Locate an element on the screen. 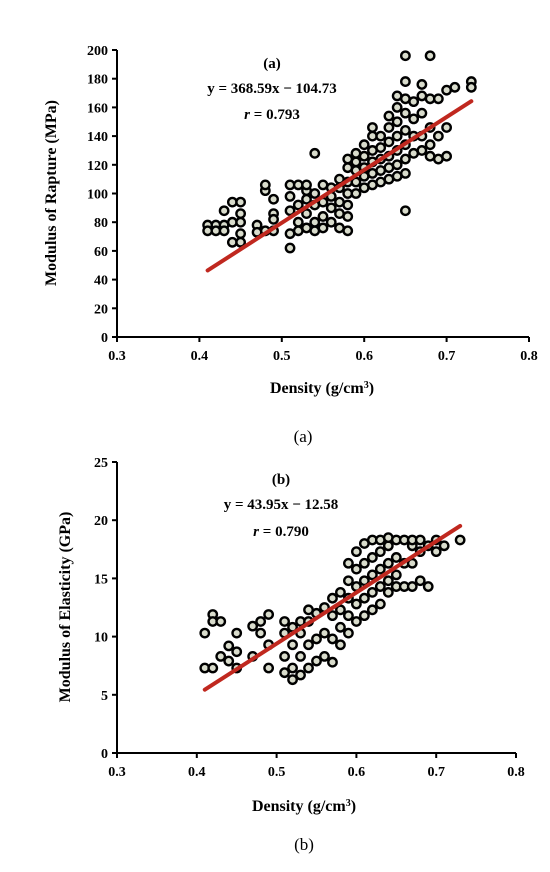 The image size is (550, 872). x-tick-label: 0.7 is located at coordinates (447, 356).